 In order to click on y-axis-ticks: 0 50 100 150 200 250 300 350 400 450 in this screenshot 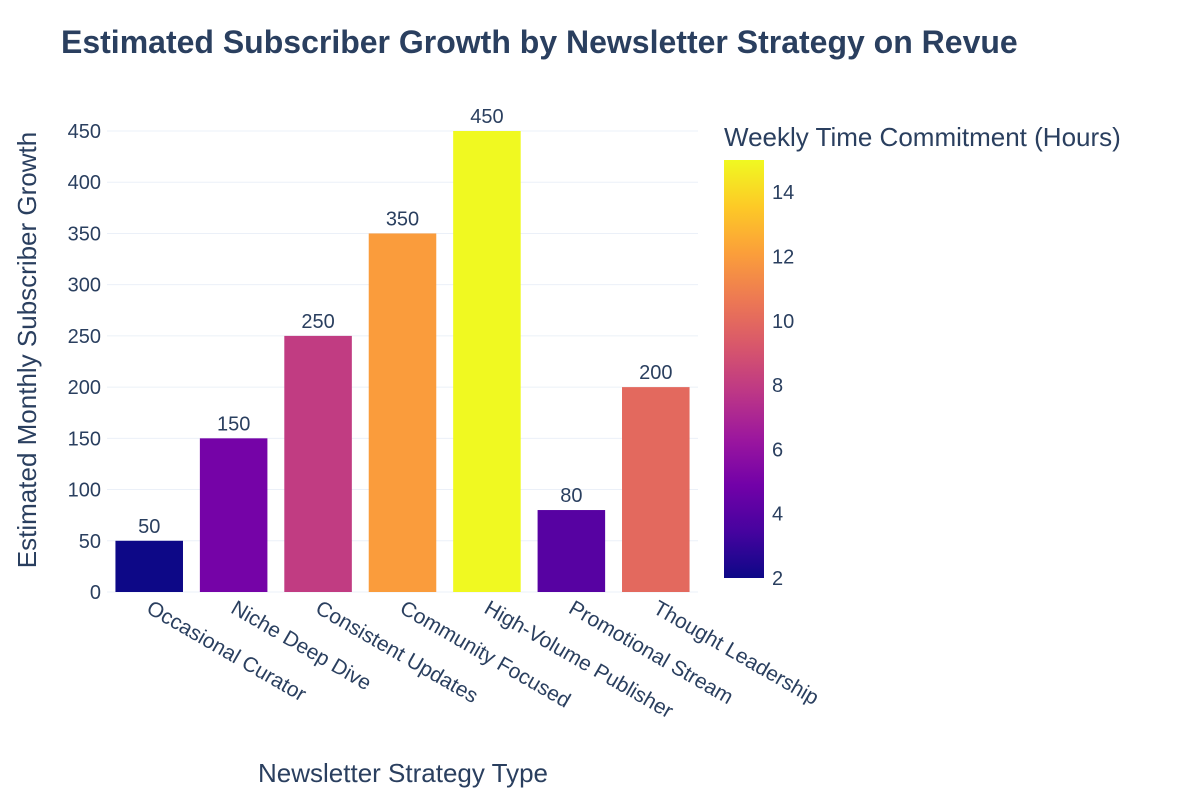, I will do `click(84, 362)`.